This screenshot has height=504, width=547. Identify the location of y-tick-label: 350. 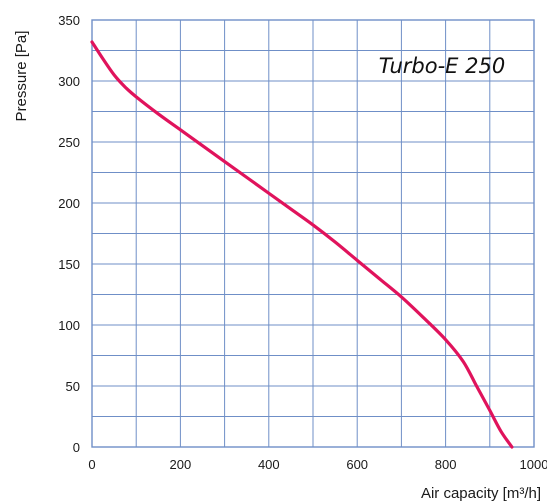
(69, 20).